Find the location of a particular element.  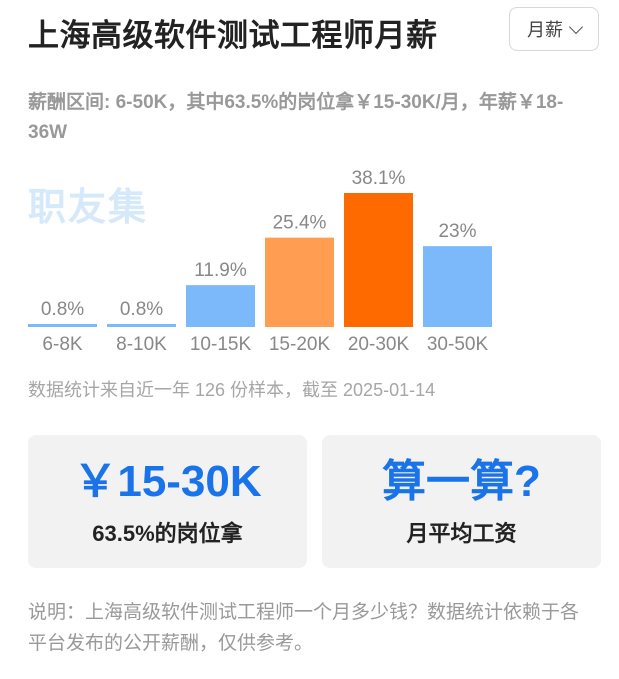

bar-6-8K is located at coordinates (62, 325).